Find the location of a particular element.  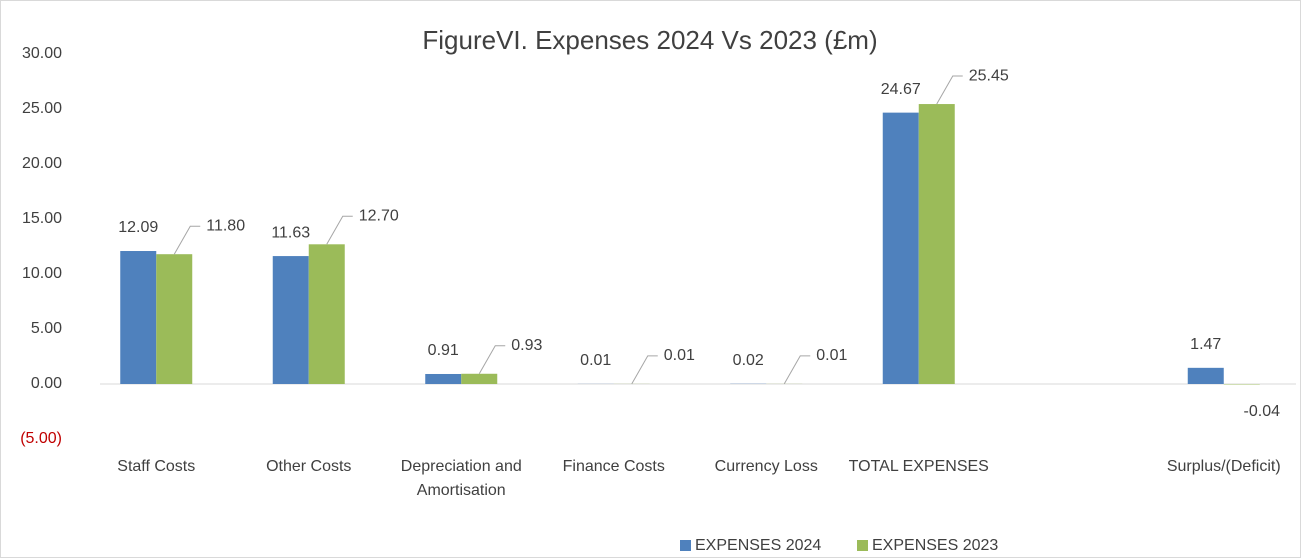

x-tick-label: Staff Costs is located at coordinates (156, 466).